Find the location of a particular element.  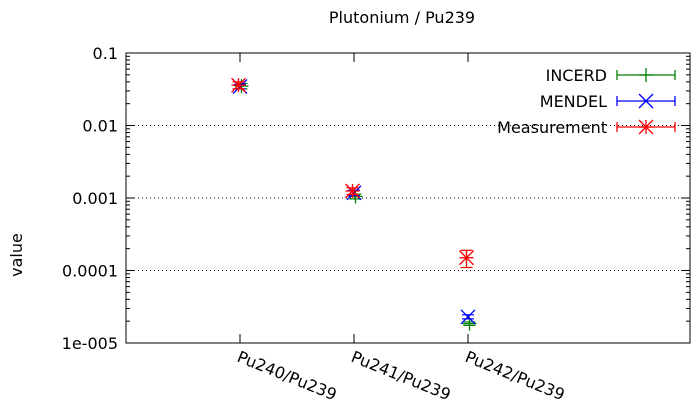

y-tick-label: 0.0001 is located at coordinates (90, 271).